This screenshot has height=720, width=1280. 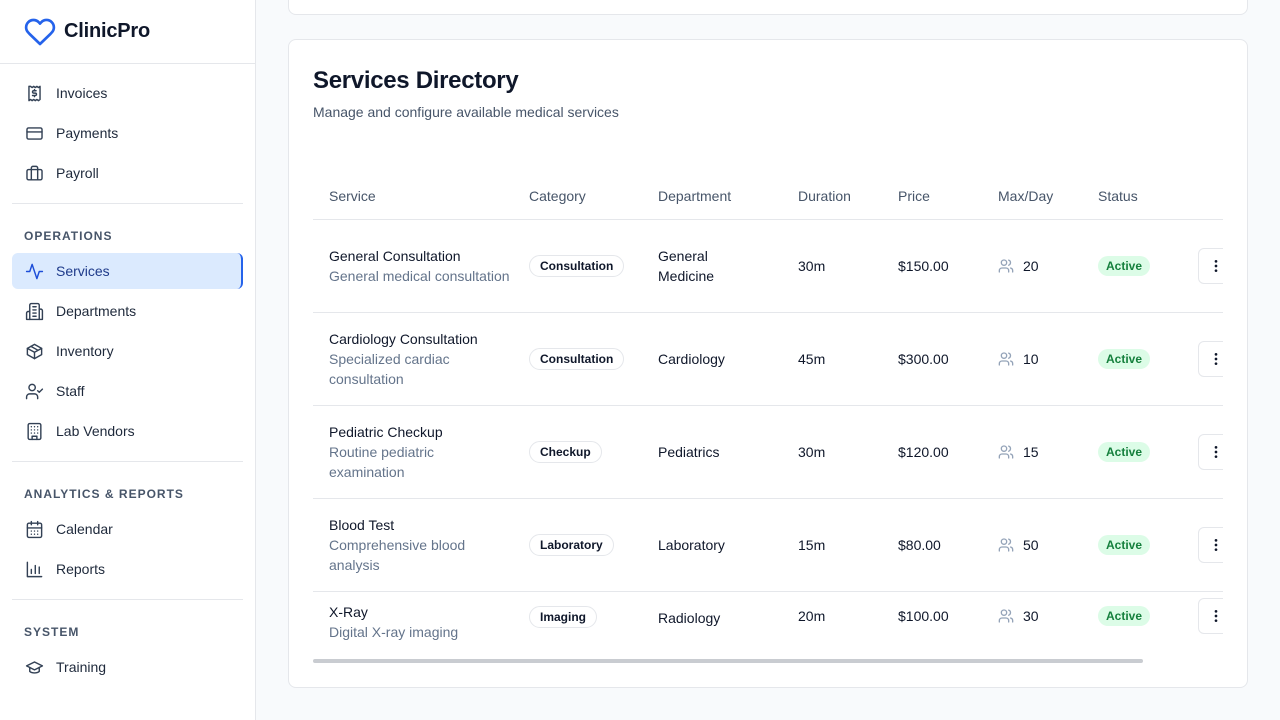 I want to click on service-description: Comprehensive blood analysis, so click(x=397, y=554).